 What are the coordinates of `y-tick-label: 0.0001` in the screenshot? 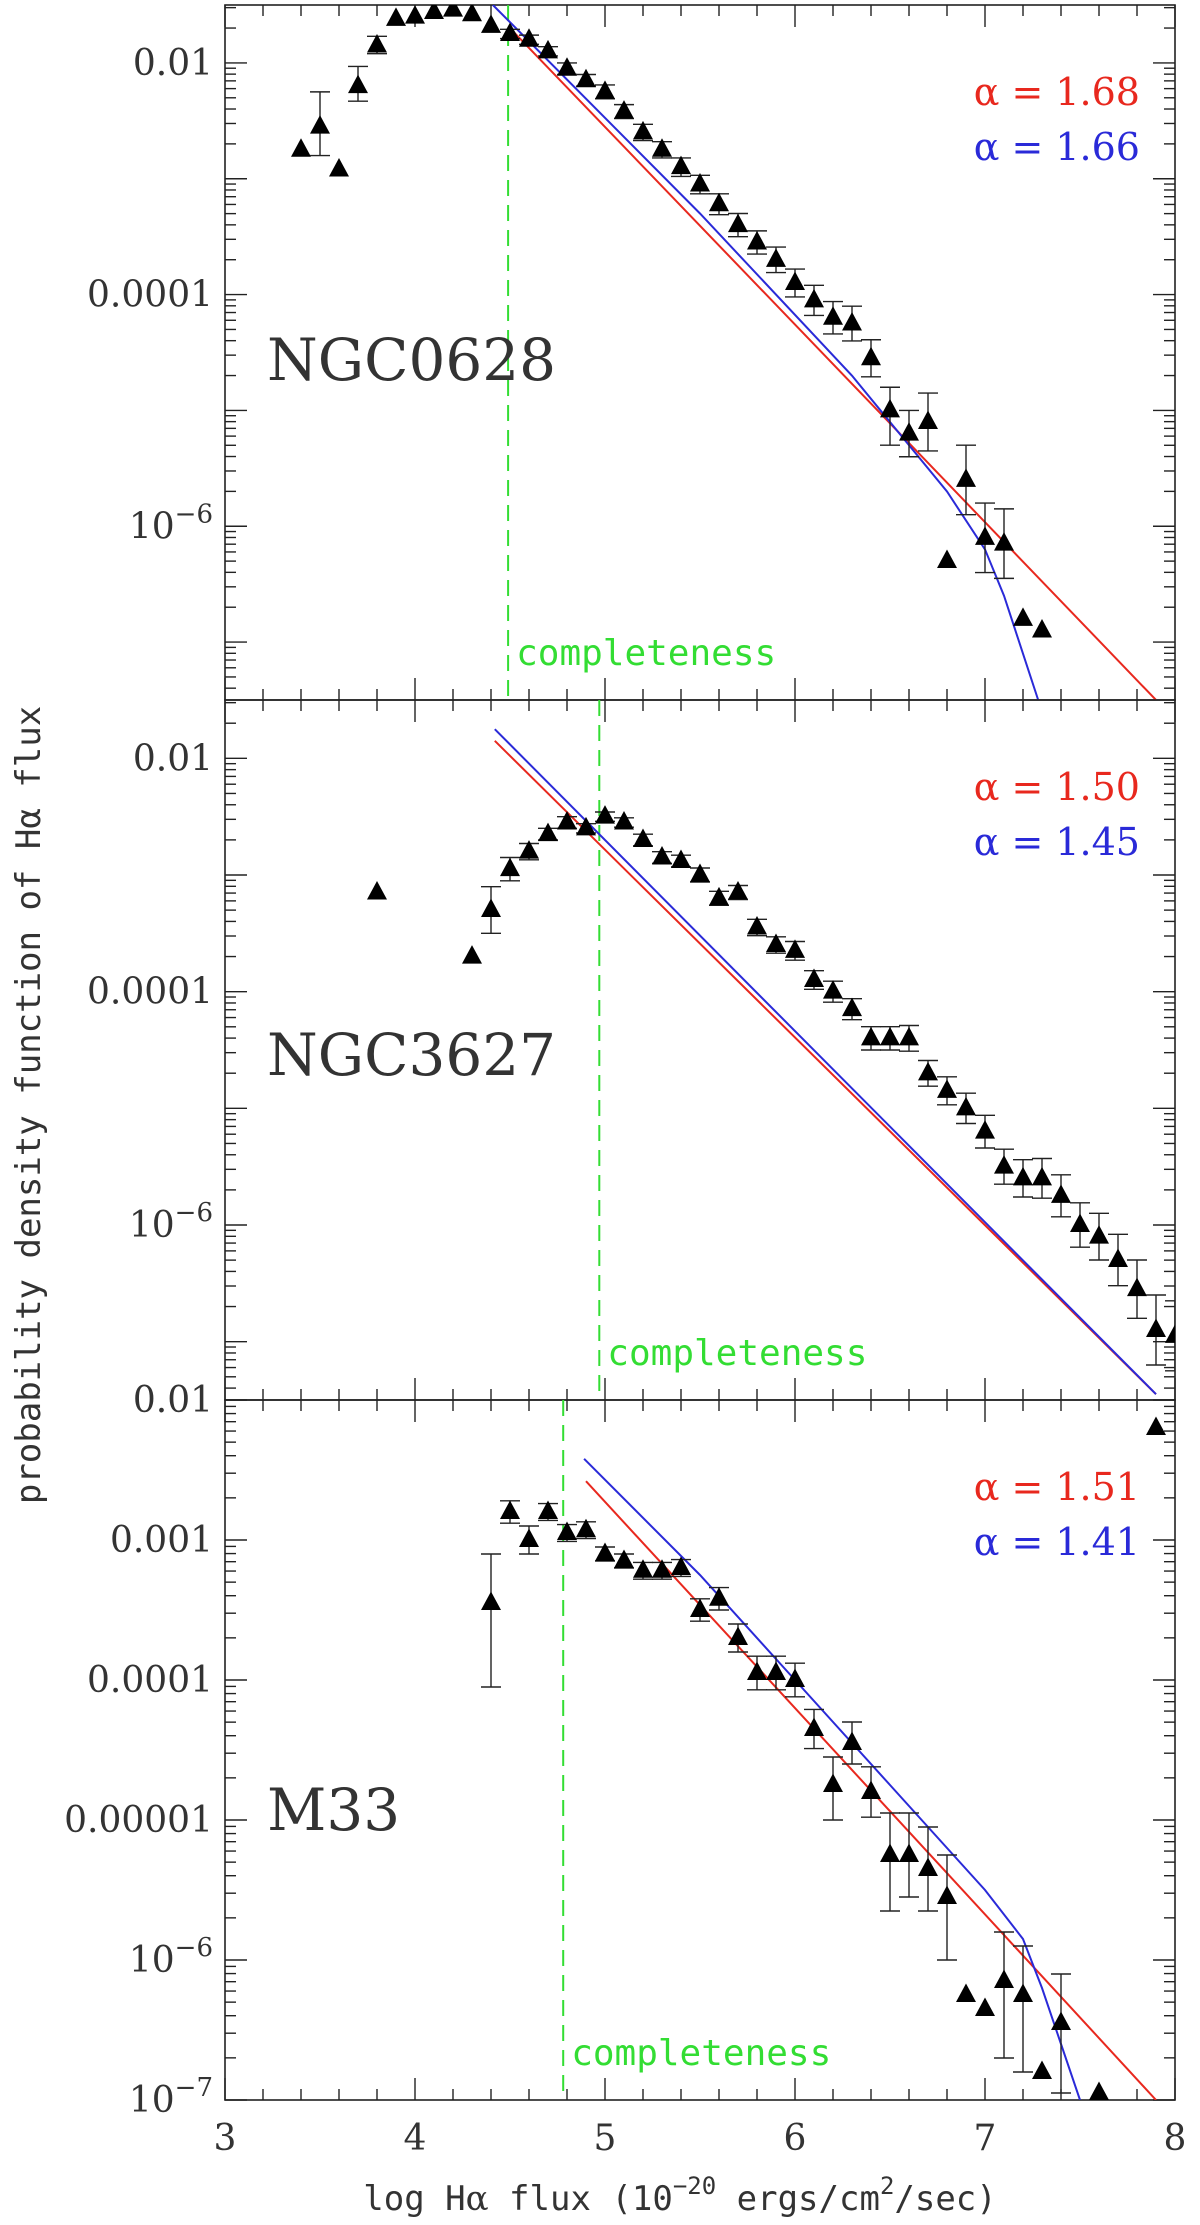 It's located at (150, 992).